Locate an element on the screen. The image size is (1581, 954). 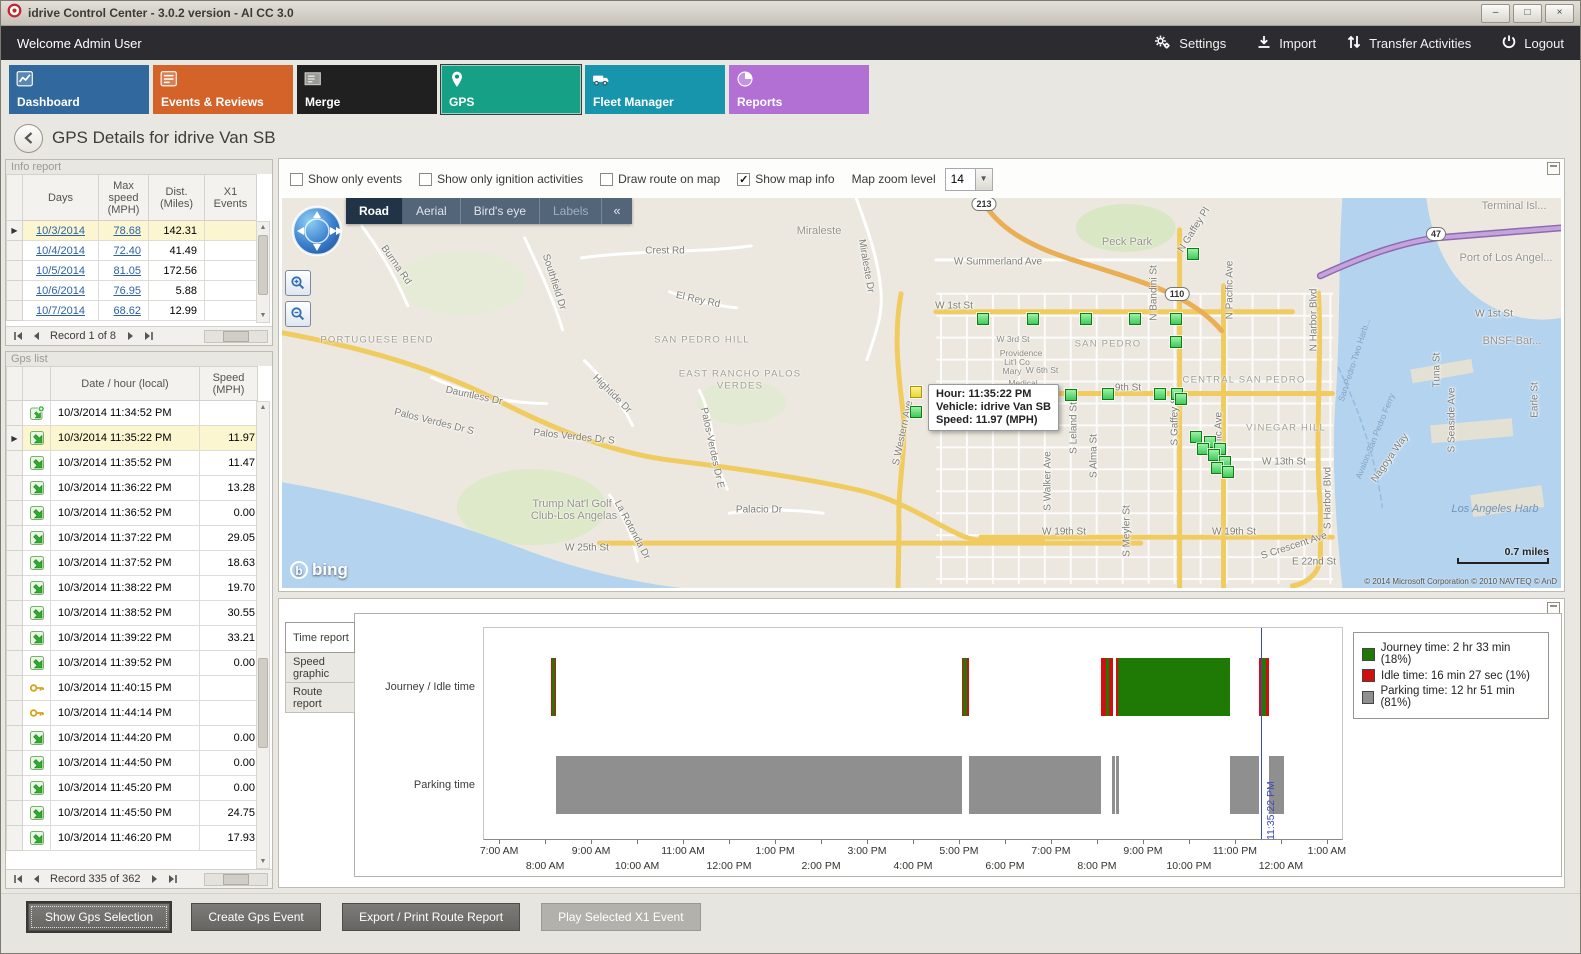
tab-speed-graphic: Speed graphic is located at coordinates (320, 667).